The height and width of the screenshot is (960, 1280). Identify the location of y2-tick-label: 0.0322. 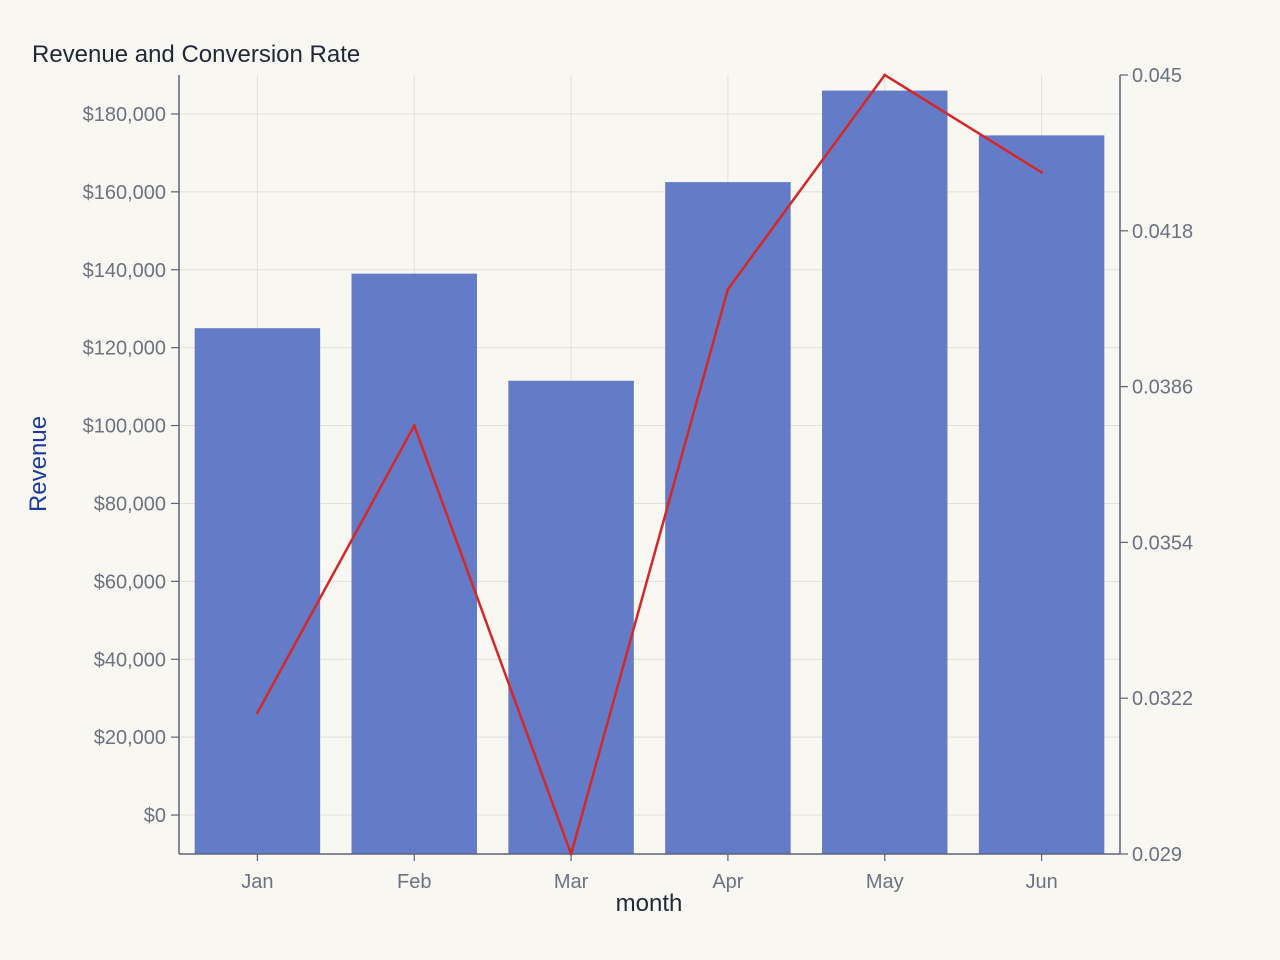
(1162, 699).